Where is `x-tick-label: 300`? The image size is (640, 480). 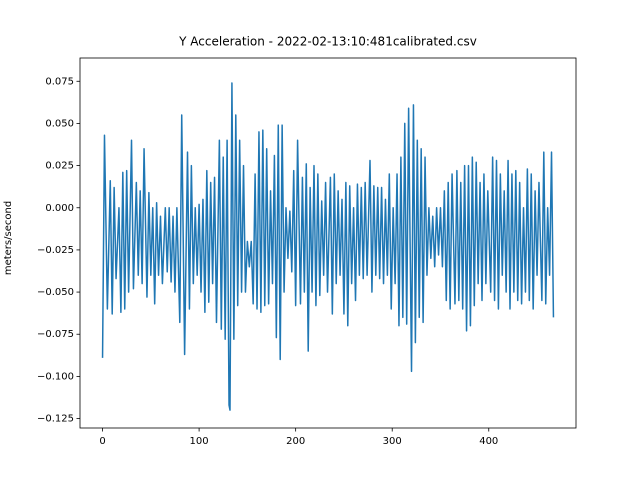 x-tick-label: 300 is located at coordinates (392, 441).